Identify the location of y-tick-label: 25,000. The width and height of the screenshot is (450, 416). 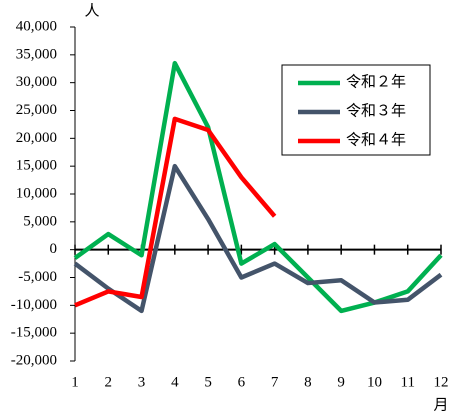
(36, 110).